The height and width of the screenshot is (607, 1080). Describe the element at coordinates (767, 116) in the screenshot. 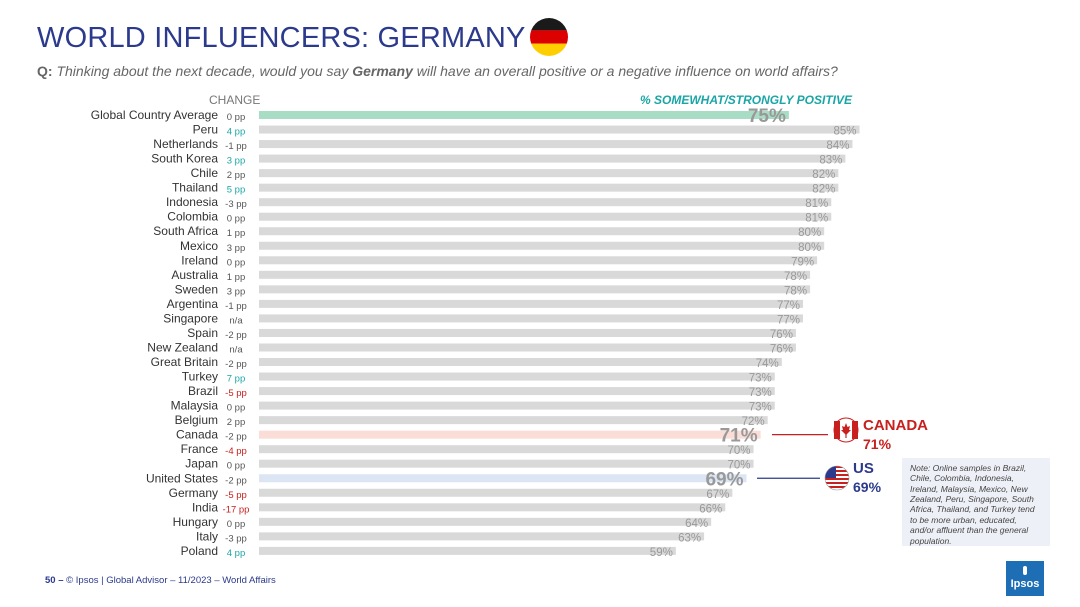

I see `value-label-global-country-average: 75%` at that location.